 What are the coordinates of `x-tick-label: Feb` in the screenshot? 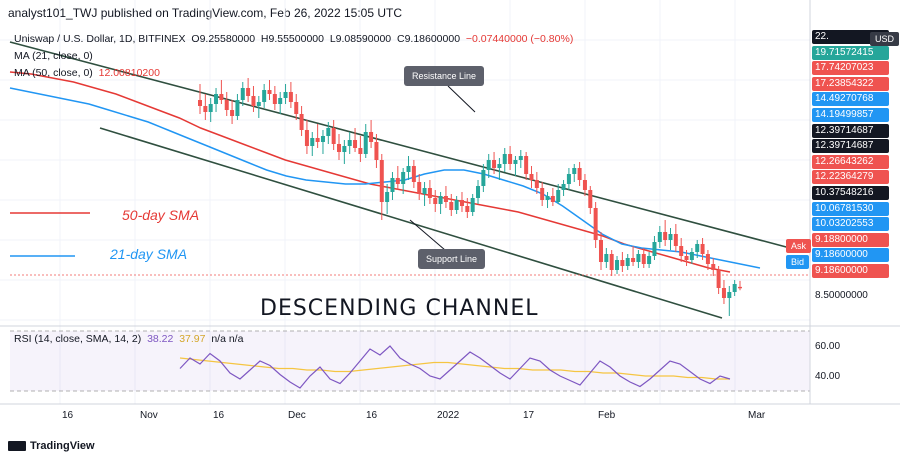 It's located at (607, 415).